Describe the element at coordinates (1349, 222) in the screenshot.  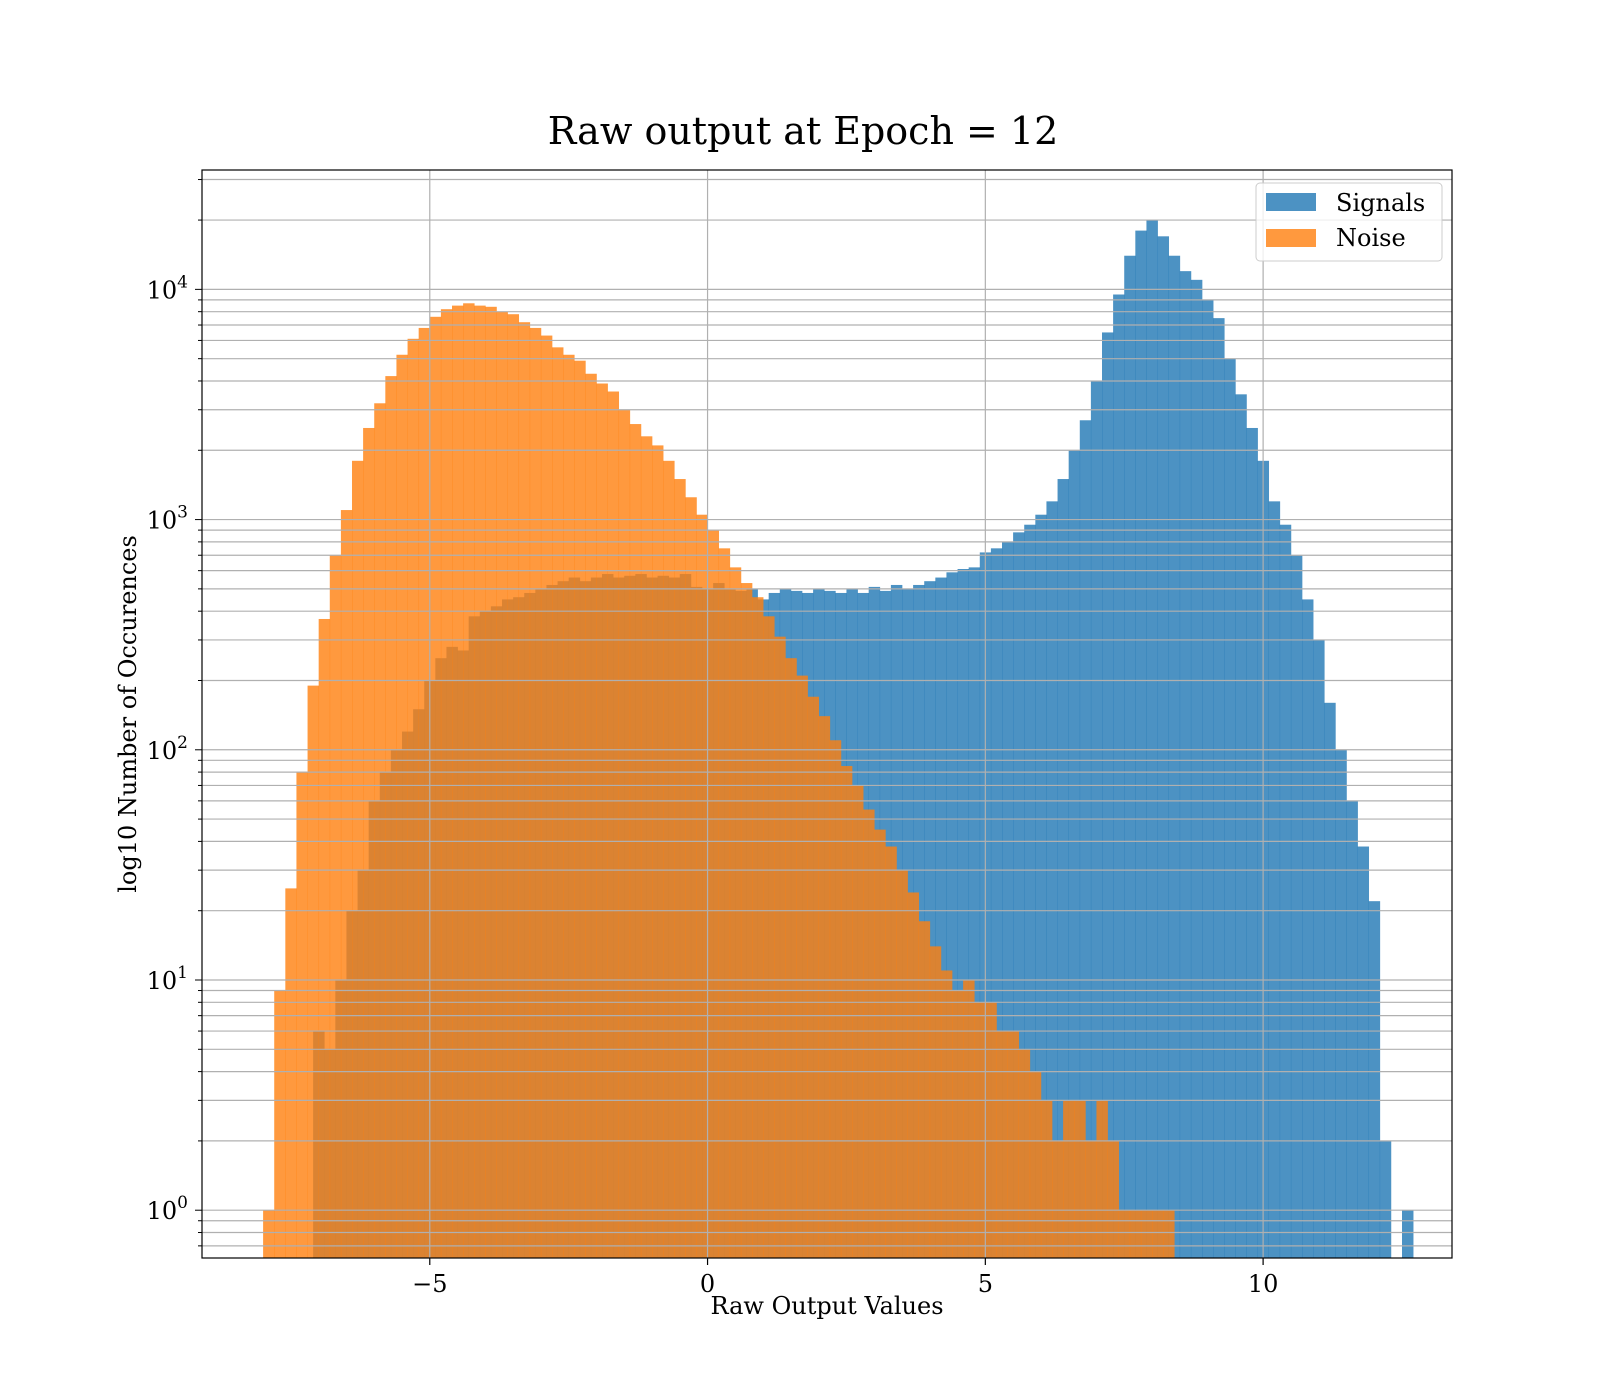
I see `legend: Signals Noise` at that location.